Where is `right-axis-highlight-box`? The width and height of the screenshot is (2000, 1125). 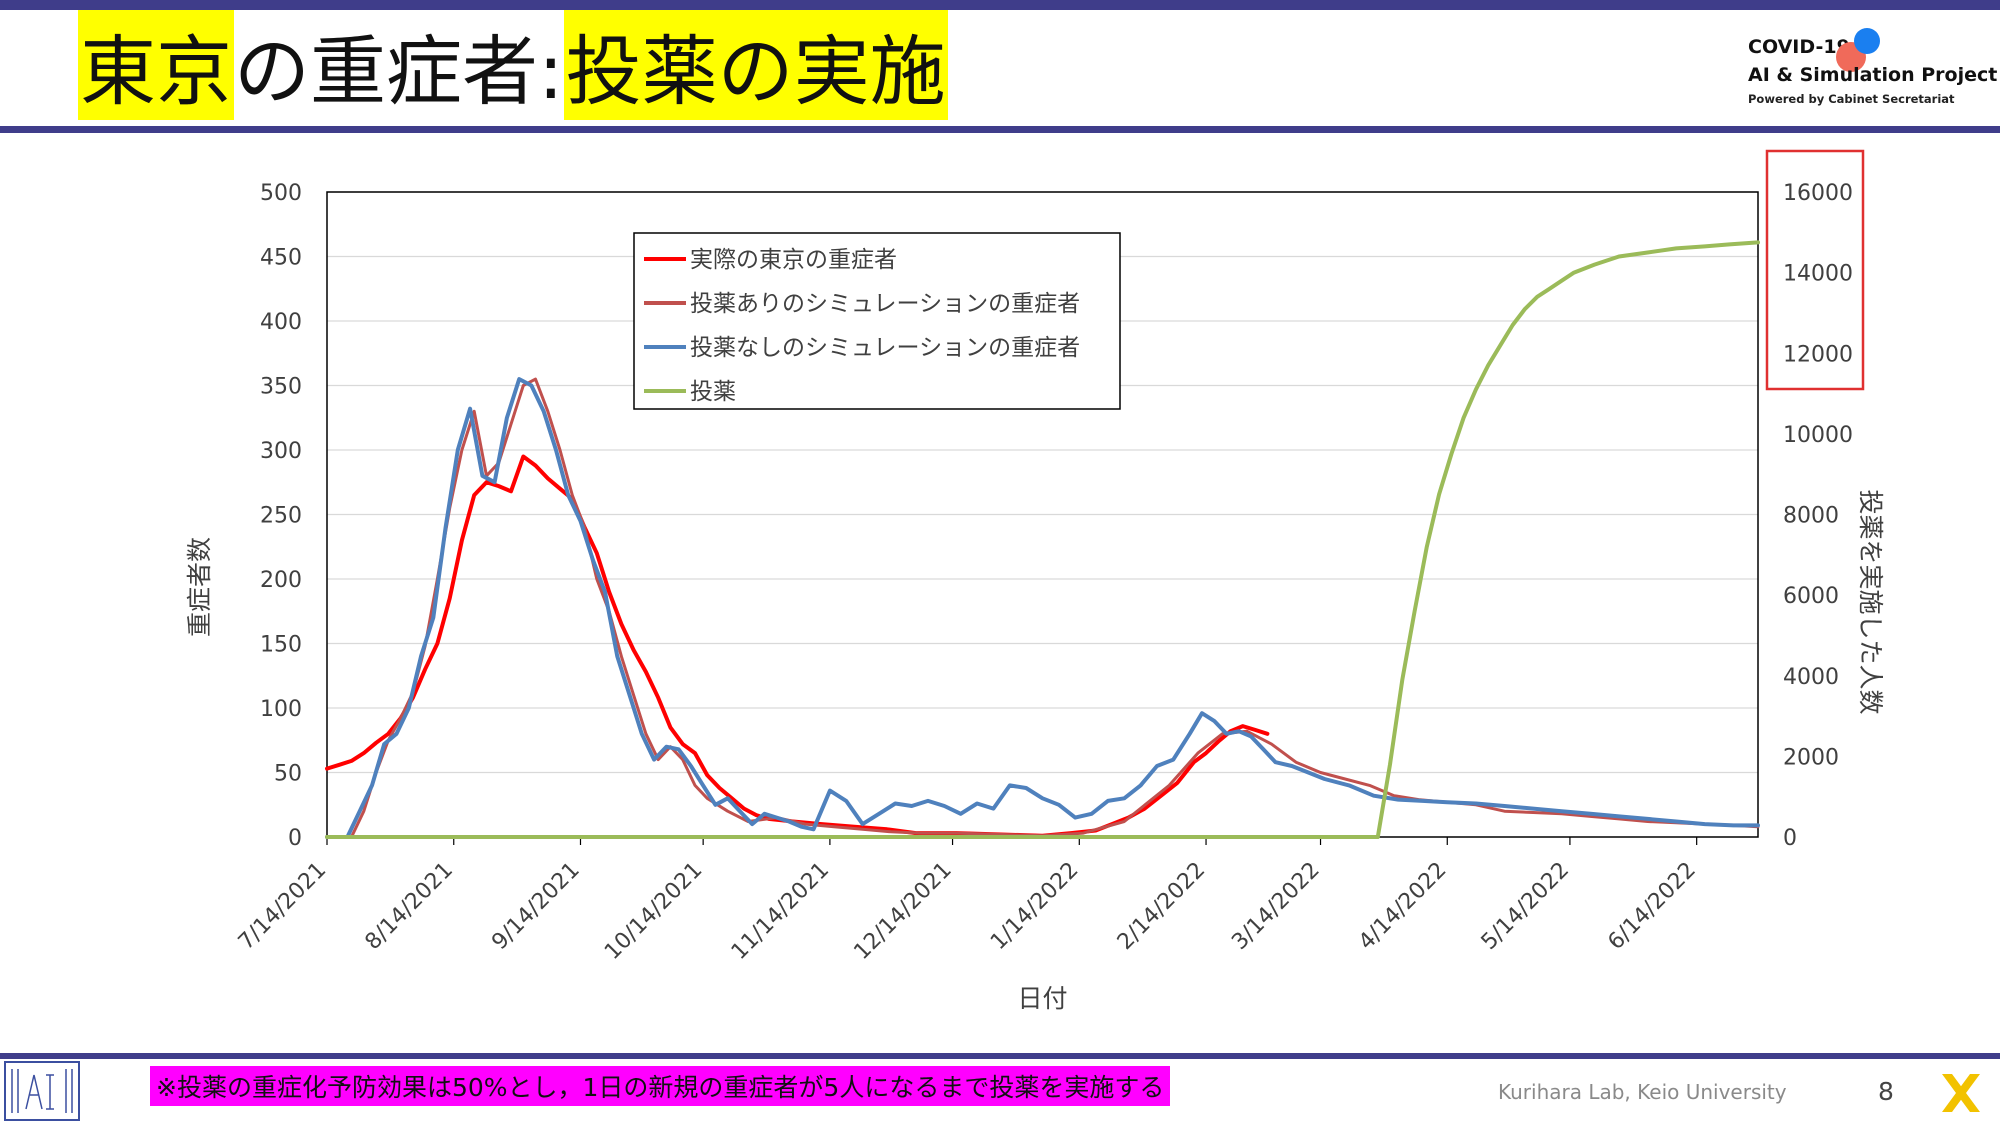 right-axis-highlight-box is located at coordinates (1815, 270).